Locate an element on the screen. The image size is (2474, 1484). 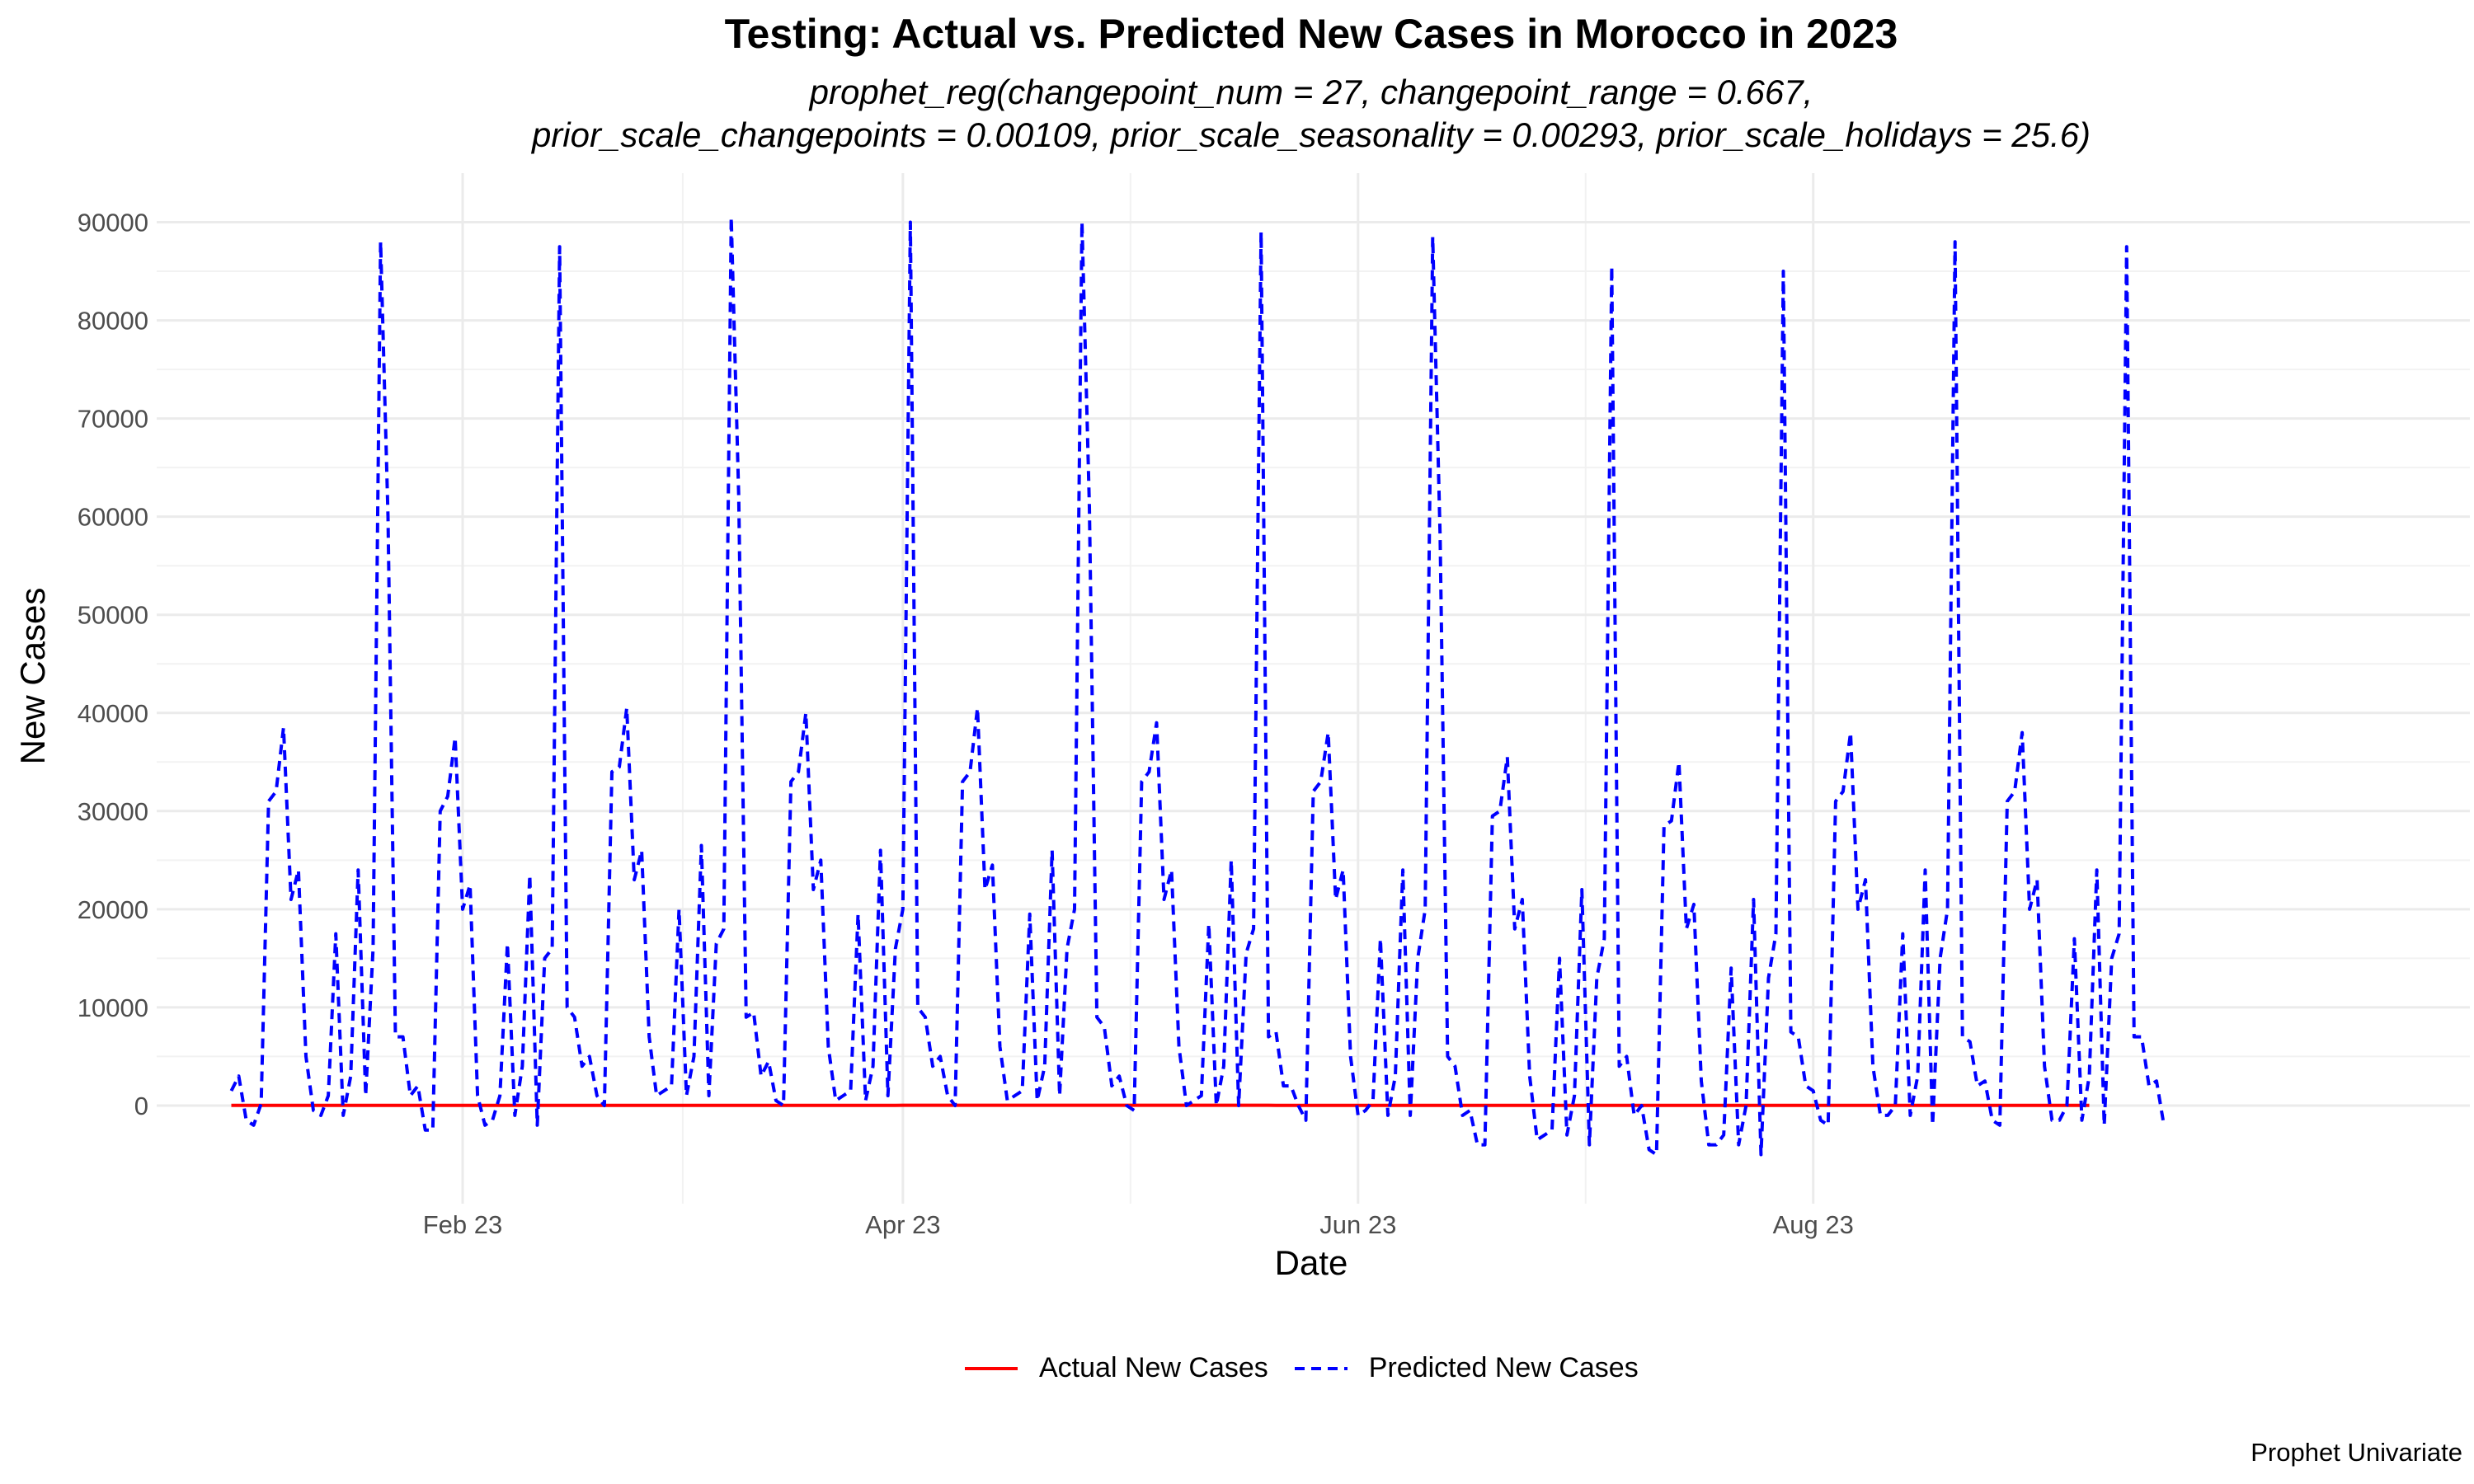
legend: Actual New Cases Predicted New Cases is located at coordinates (1315, 1368).